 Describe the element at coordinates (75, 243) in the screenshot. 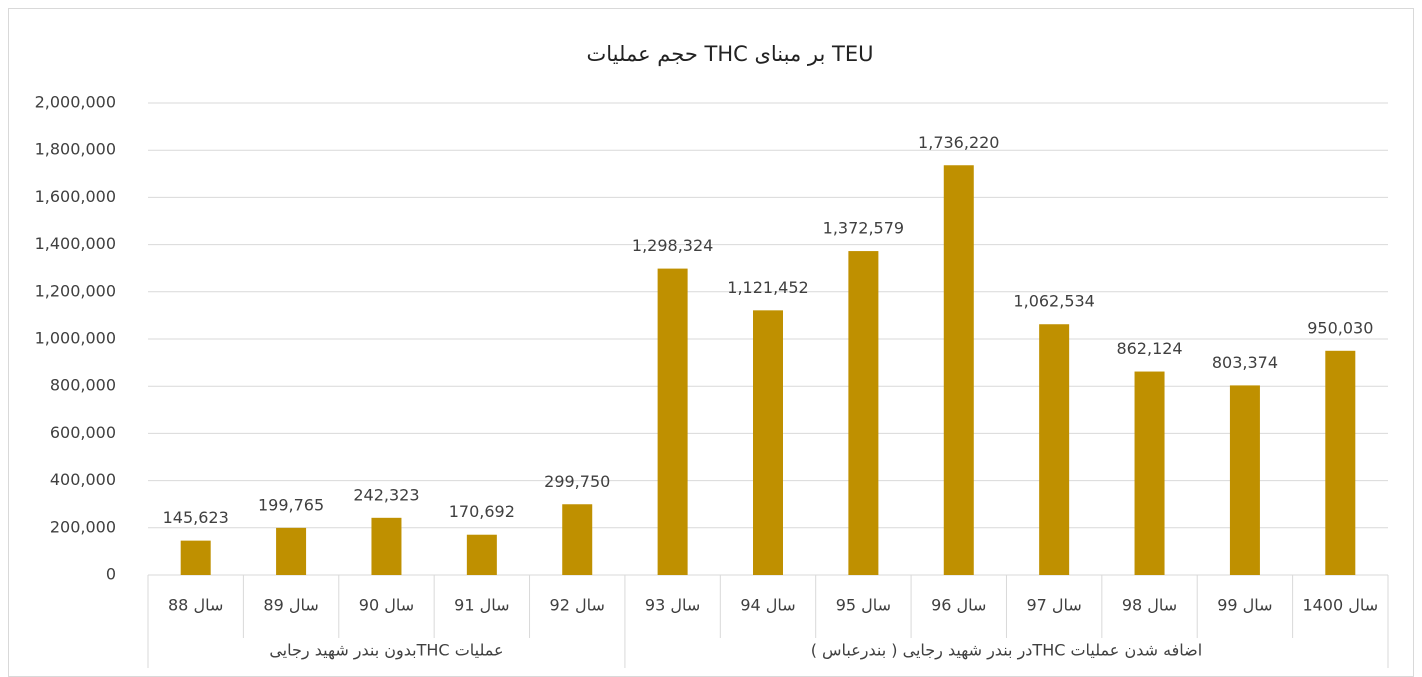

I see `y-tick-label: 1,400,000` at that location.